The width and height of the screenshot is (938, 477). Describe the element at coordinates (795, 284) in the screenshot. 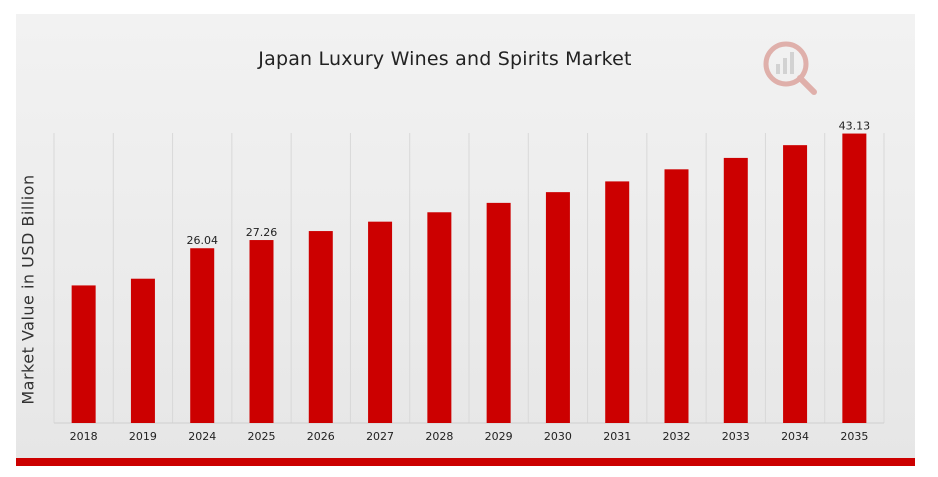

I see `bar-2034` at that location.